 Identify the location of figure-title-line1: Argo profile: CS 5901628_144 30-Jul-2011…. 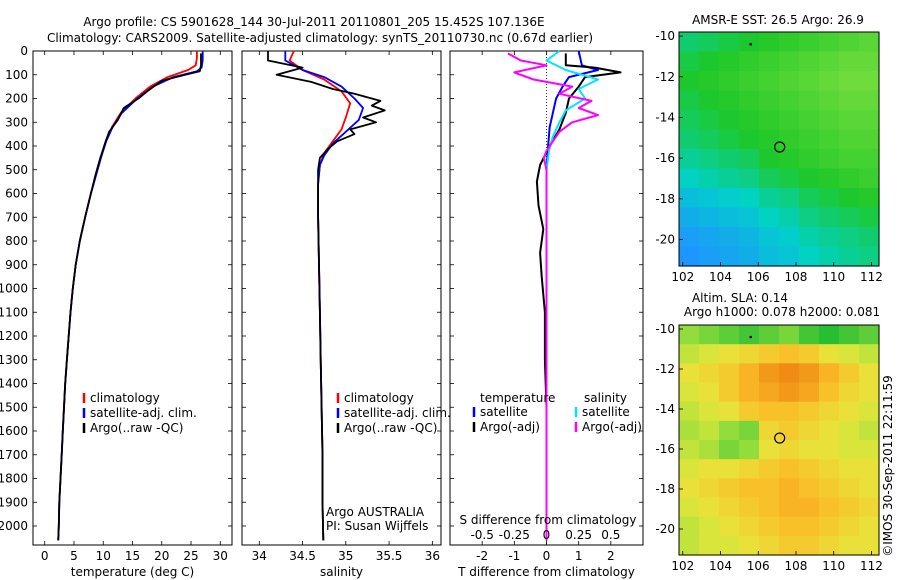
(313, 22).